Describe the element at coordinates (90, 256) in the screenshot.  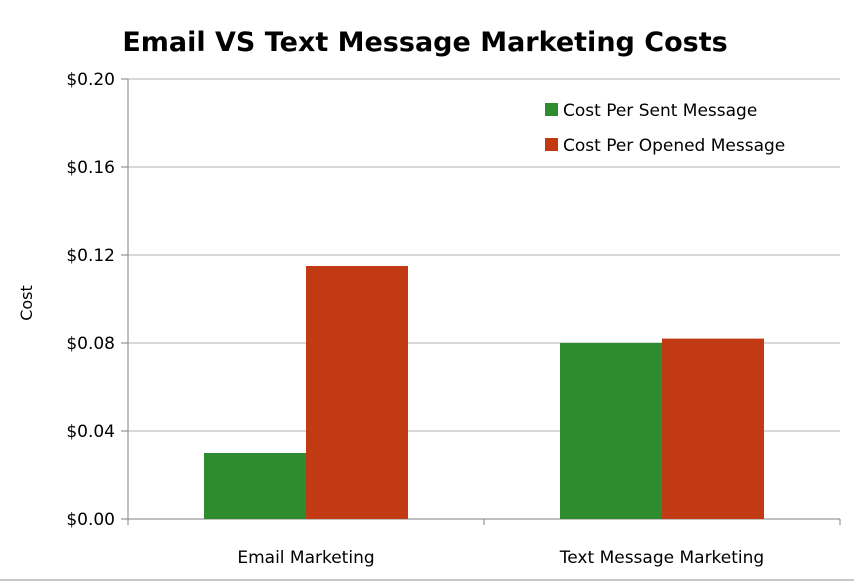
I see `y-tick-label: $0.12` at that location.